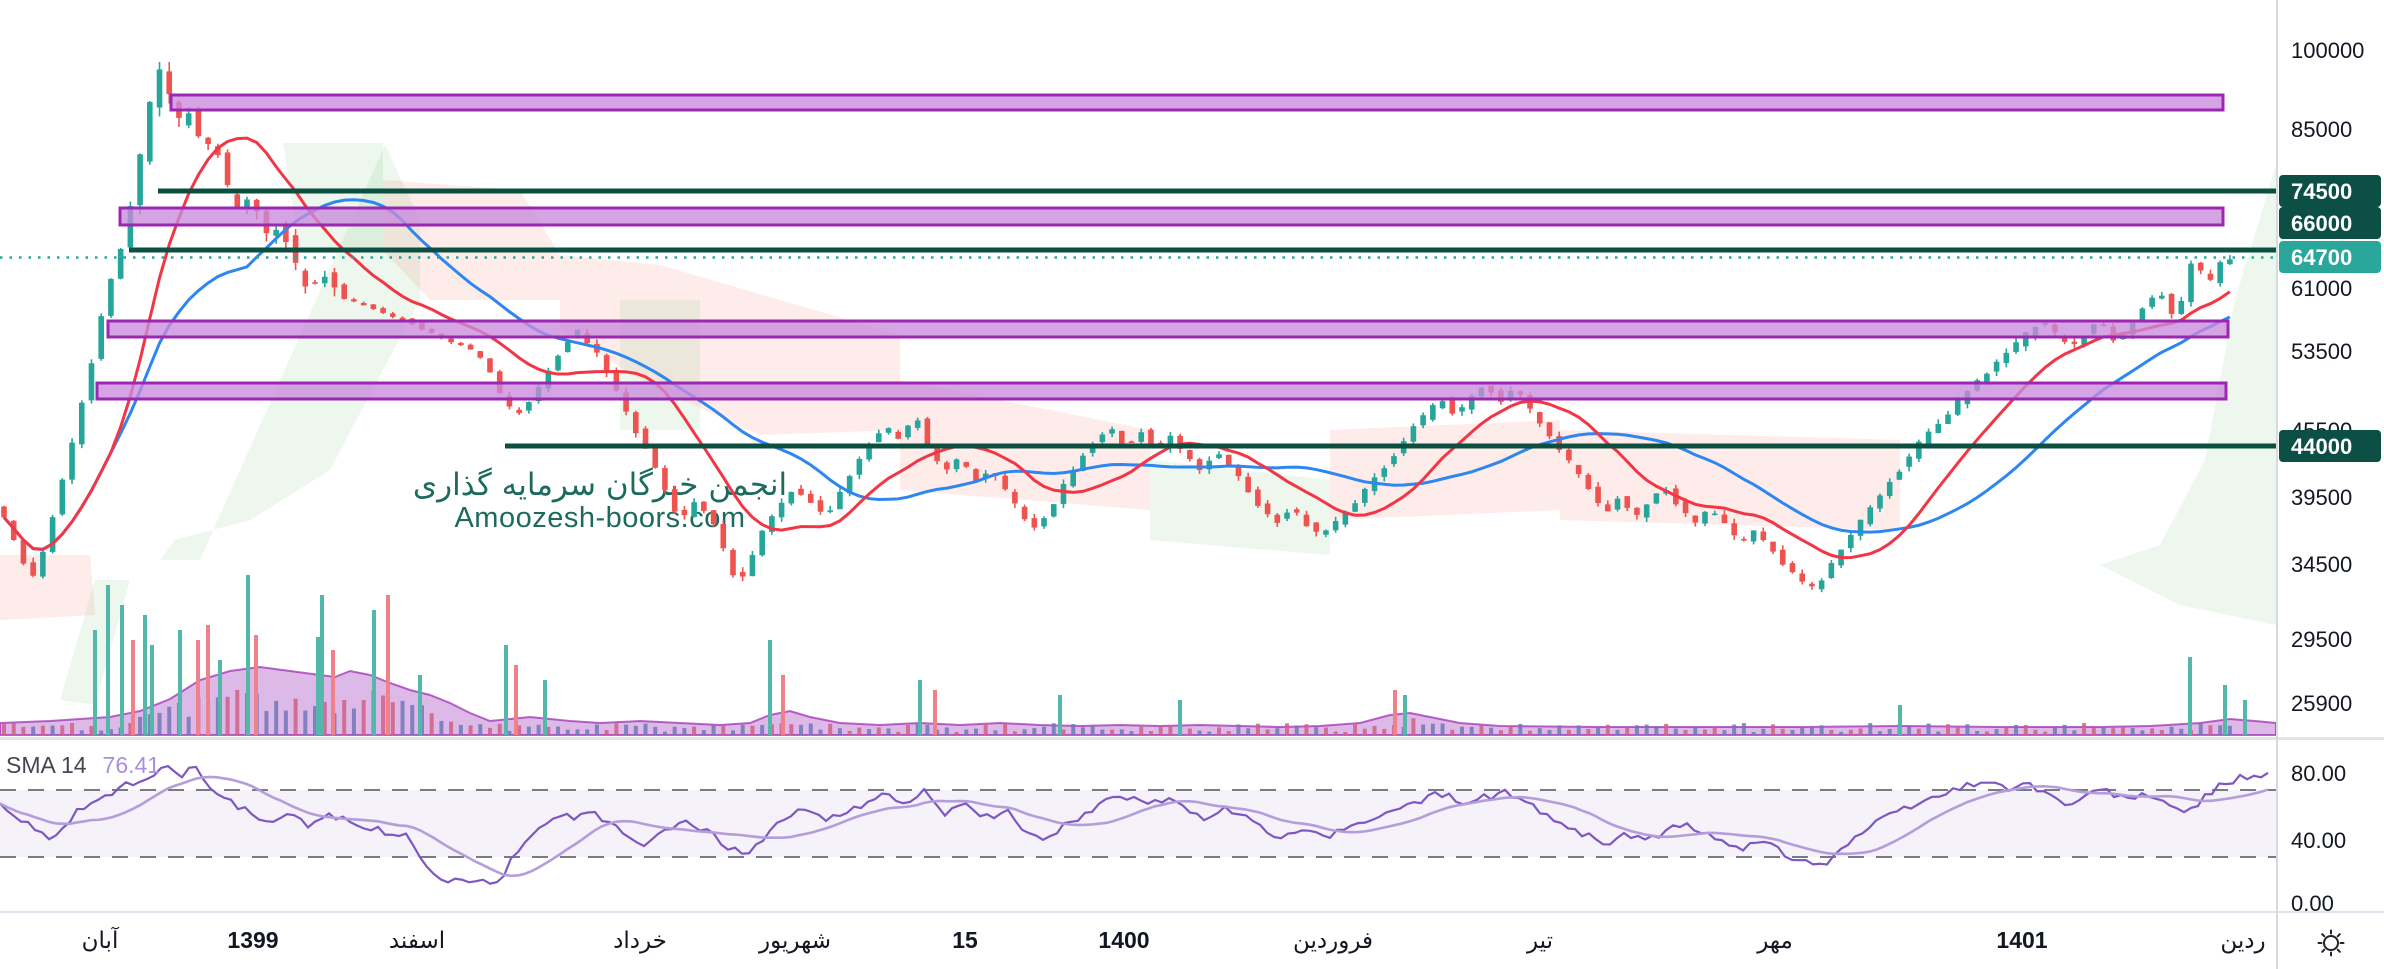 The image size is (2384, 969). I want to click on rsi-sma-label: SMA 14, so click(46, 765).